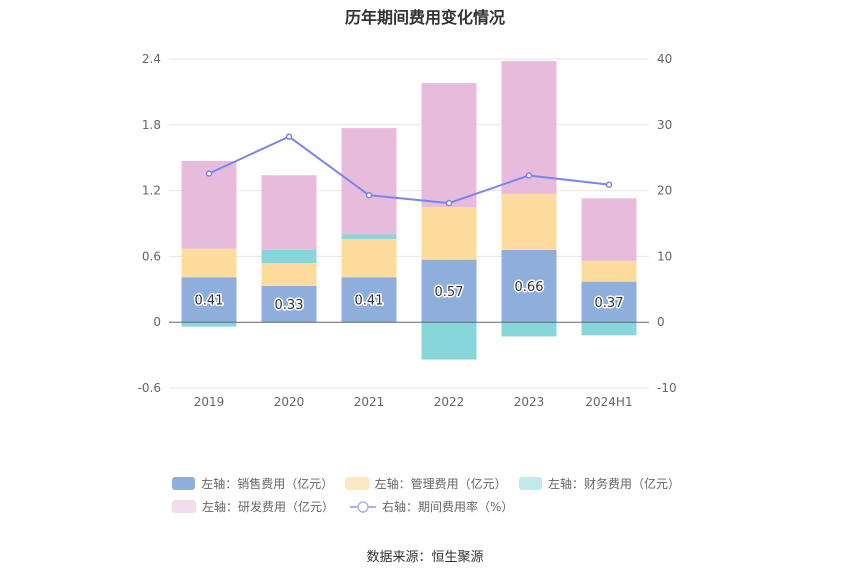  Describe the element at coordinates (424, 17) in the screenshot. I see `chart-title: 历年期间费用变化情况` at that location.